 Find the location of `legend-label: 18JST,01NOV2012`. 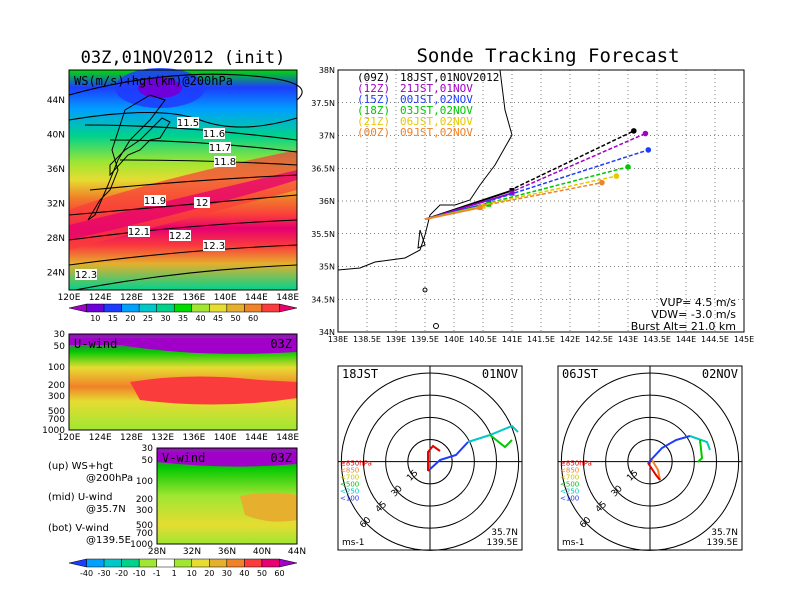

legend-label: 18JST,01NOV2012 is located at coordinates (449, 77).